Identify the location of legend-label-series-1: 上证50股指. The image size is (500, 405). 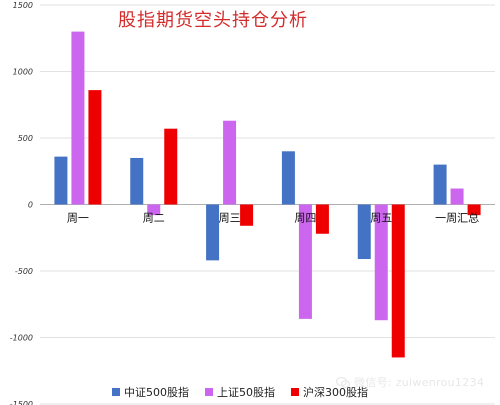
(246, 392).